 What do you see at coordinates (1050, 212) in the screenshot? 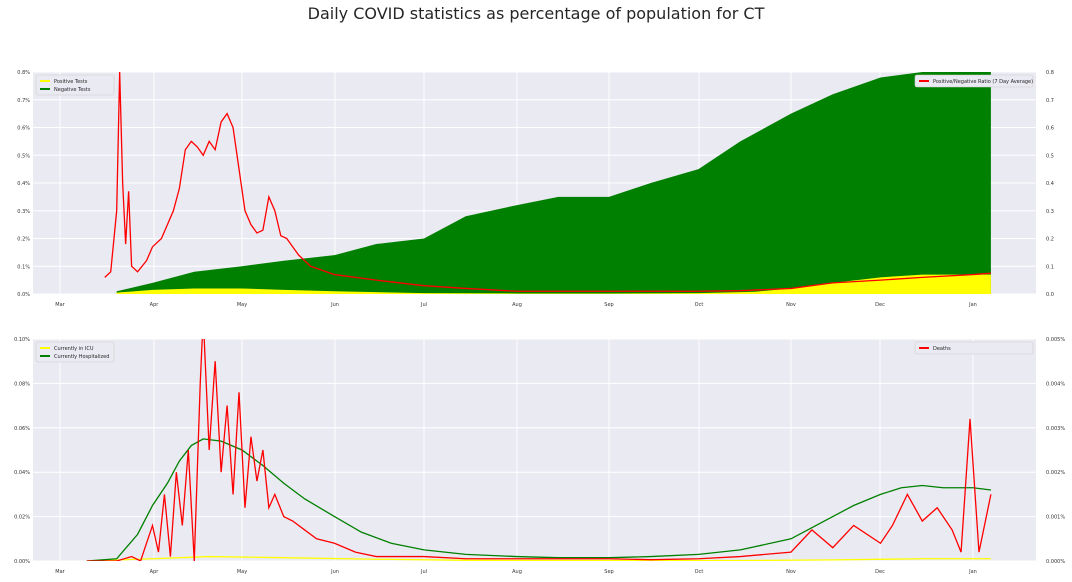
I see `y-right-tick-label: 0.3` at bounding box center [1050, 212].